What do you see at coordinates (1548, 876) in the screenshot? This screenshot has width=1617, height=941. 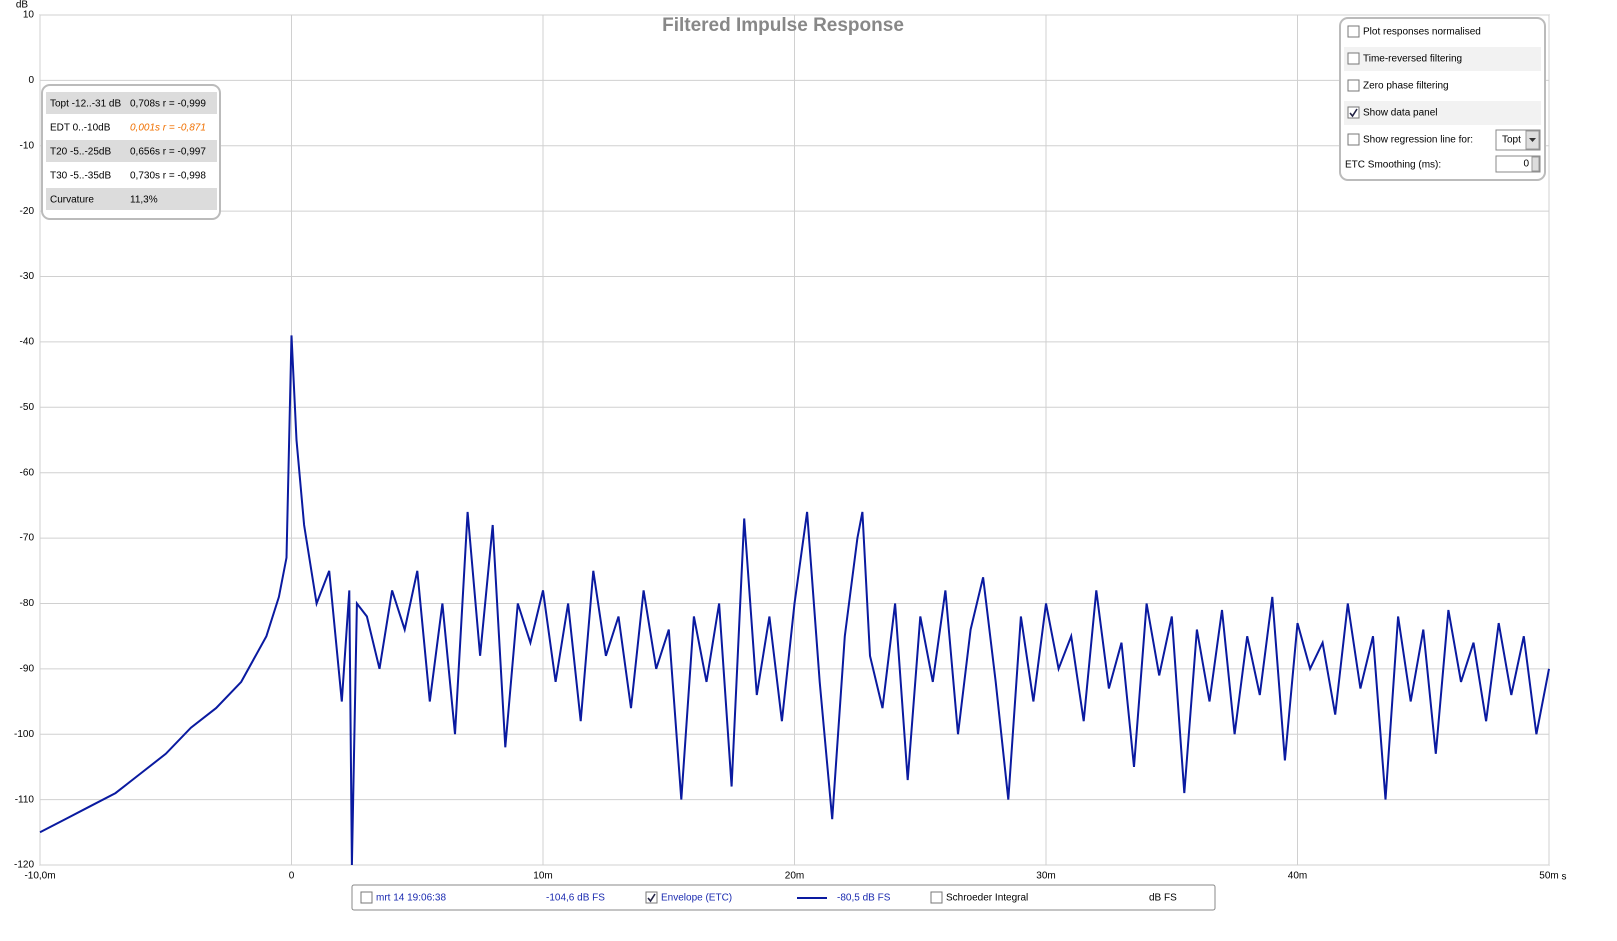 I see `x-tick-label: 50m` at bounding box center [1548, 876].